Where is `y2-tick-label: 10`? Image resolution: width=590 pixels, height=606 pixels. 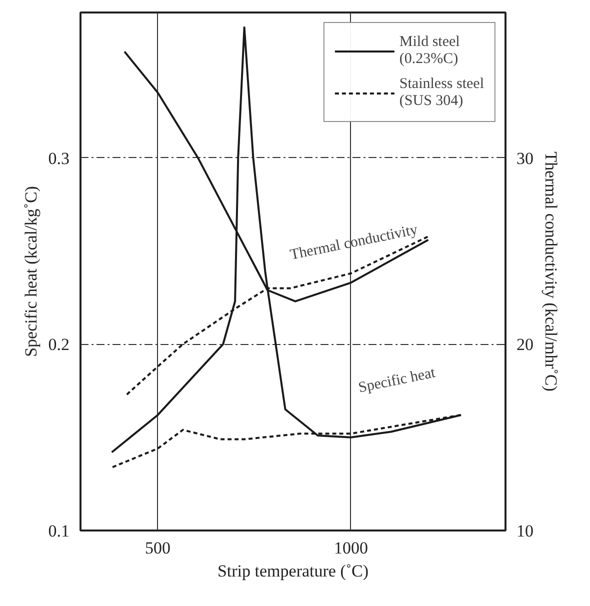
y2-tick-label: 10 is located at coordinates (525, 531).